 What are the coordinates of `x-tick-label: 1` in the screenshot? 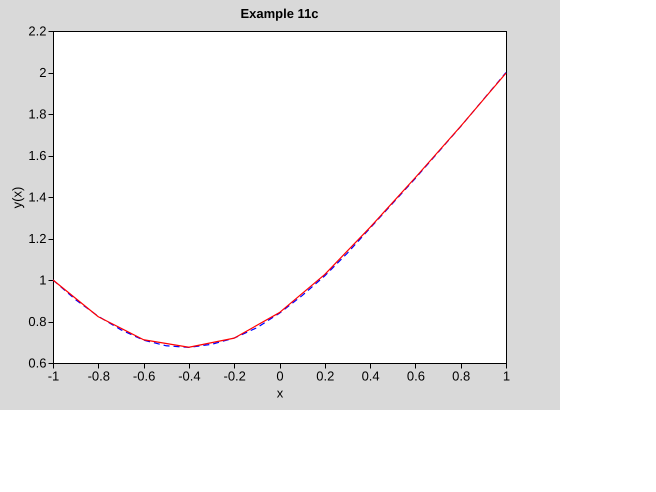 It's located at (506, 376).